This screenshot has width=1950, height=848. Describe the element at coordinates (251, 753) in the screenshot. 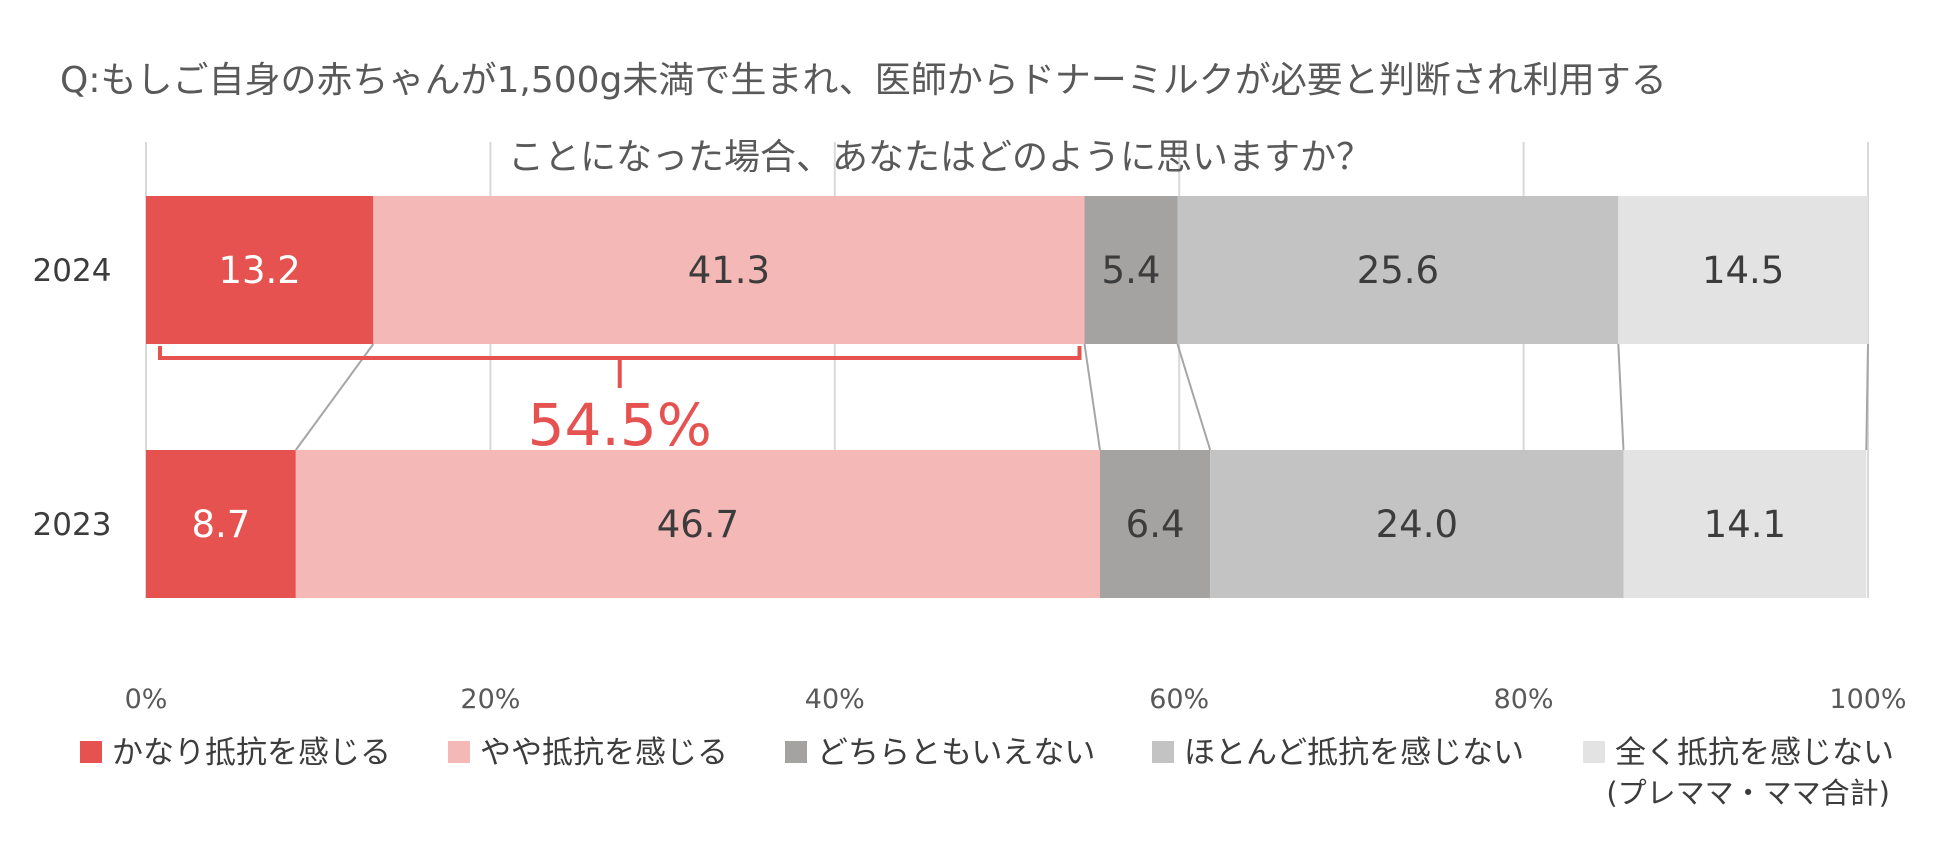

I see `legend-label: かなり抵抗を感じる` at that location.